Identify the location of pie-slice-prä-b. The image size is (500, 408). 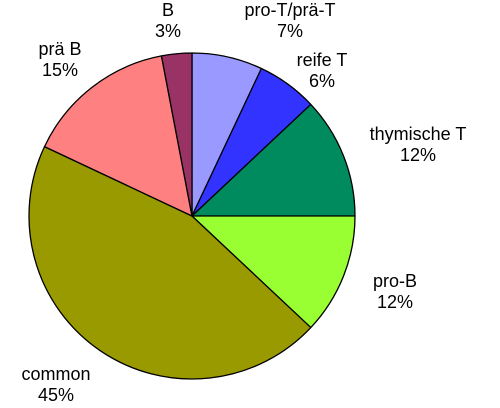
(118, 136).